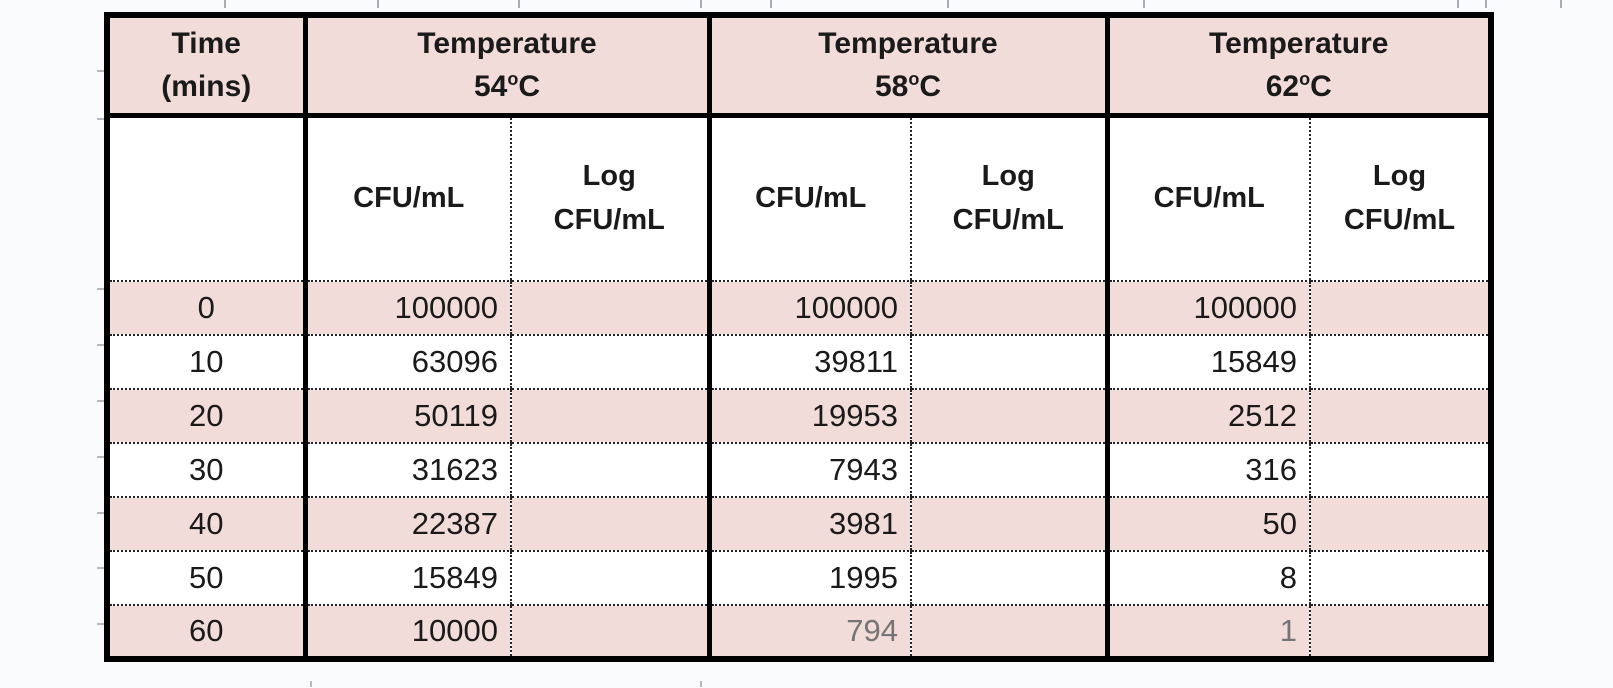  I want to click on time-cell: 60, so click(206, 632).